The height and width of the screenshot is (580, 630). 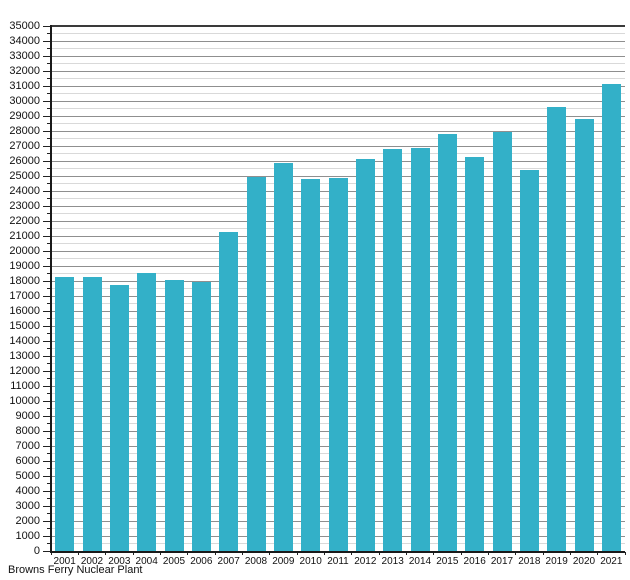 What do you see at coordinates (502, 561) in the screenshot?
I see `x-axis-tick-label: 2017` at bounding box center [502, 561].